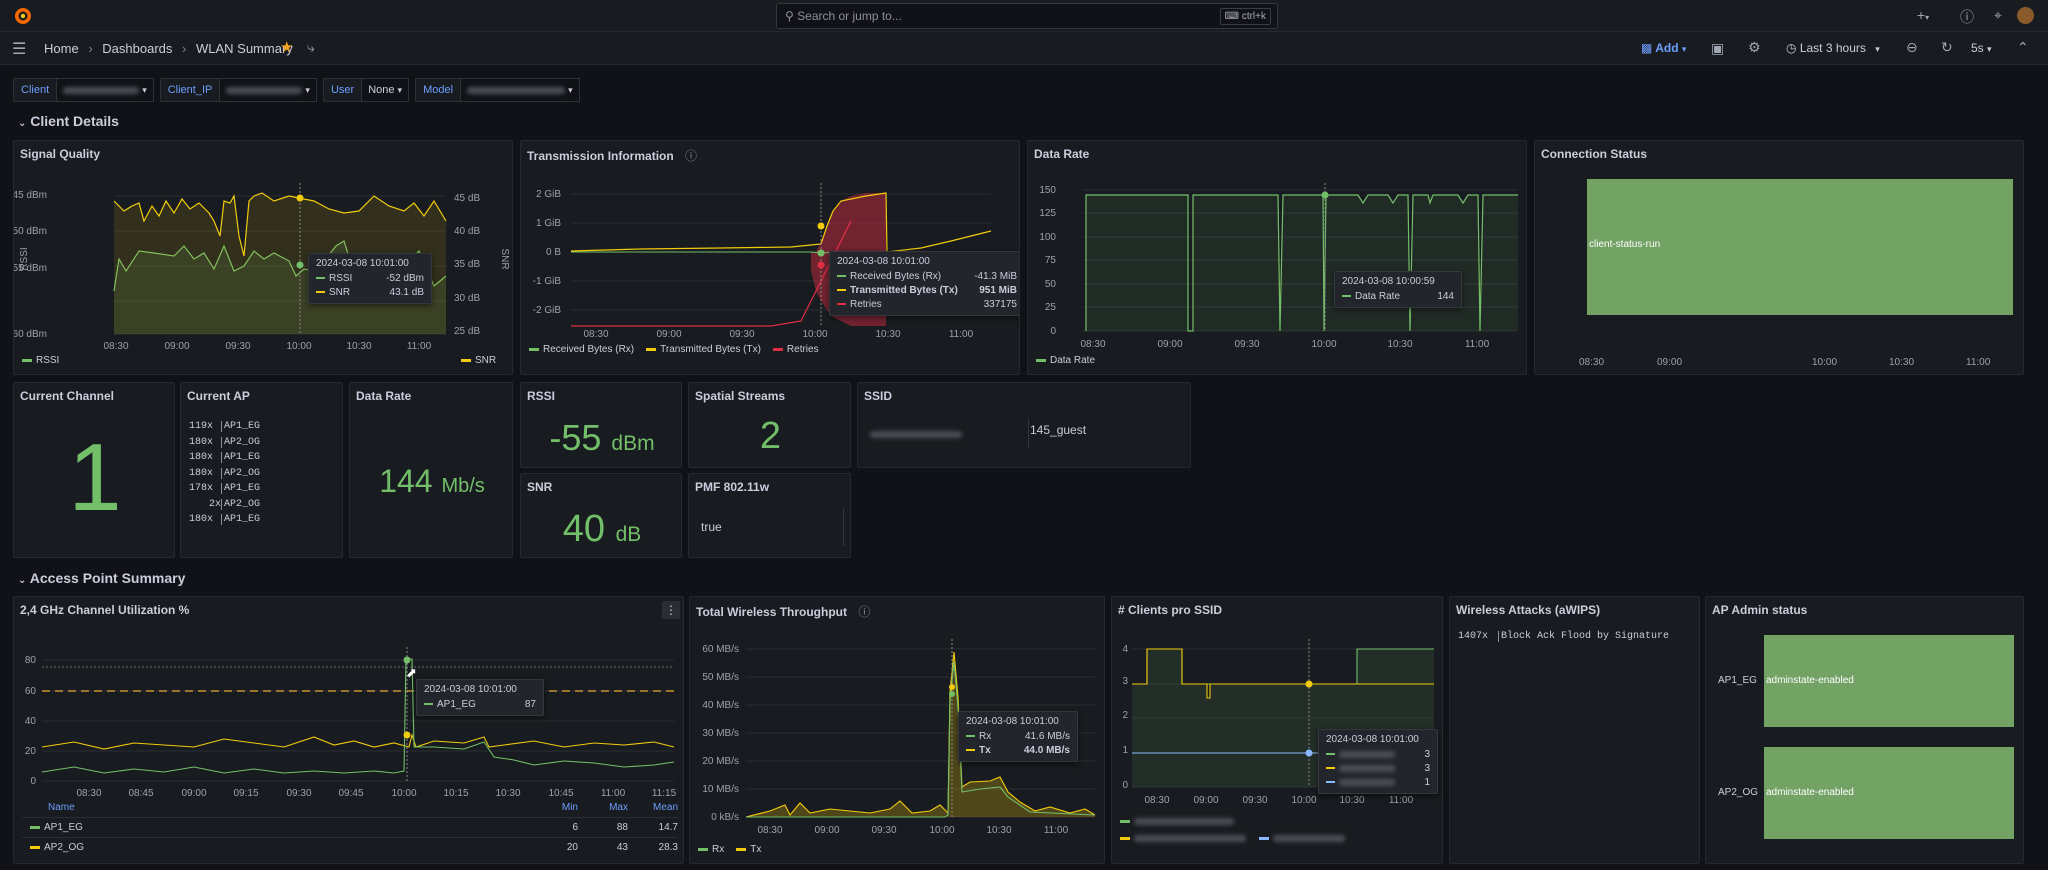  Describe the element at coordinates (602, 437) in the screenshot. I see `stat-value: -55 dBm` at that location.